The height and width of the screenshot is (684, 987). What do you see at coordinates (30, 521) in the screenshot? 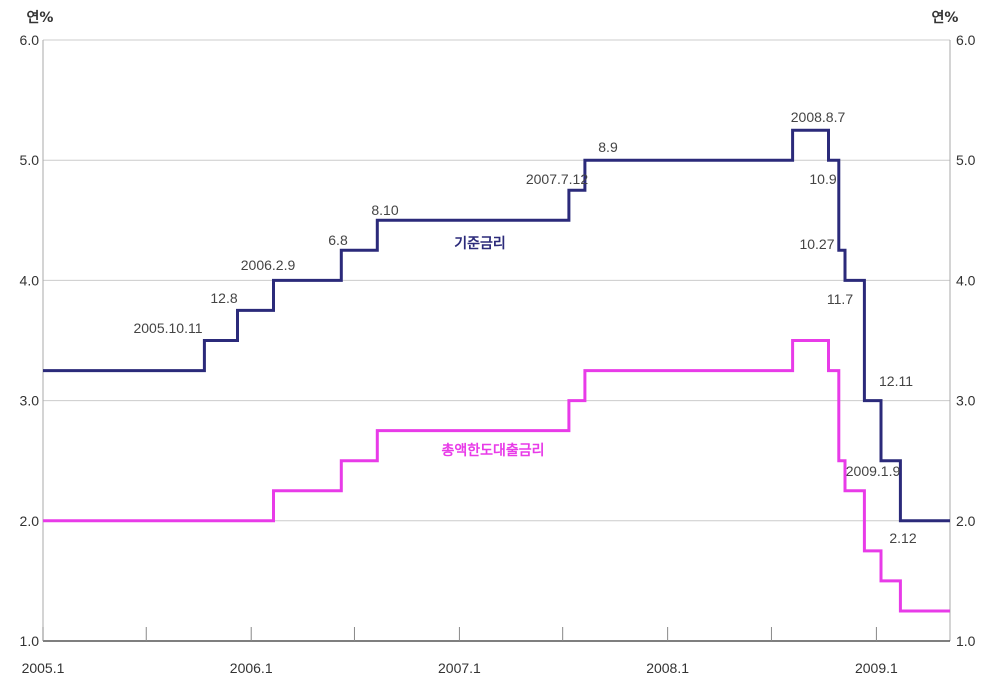
I see `y-tick-label-left: 2.0` at bounding box center [30, 521].